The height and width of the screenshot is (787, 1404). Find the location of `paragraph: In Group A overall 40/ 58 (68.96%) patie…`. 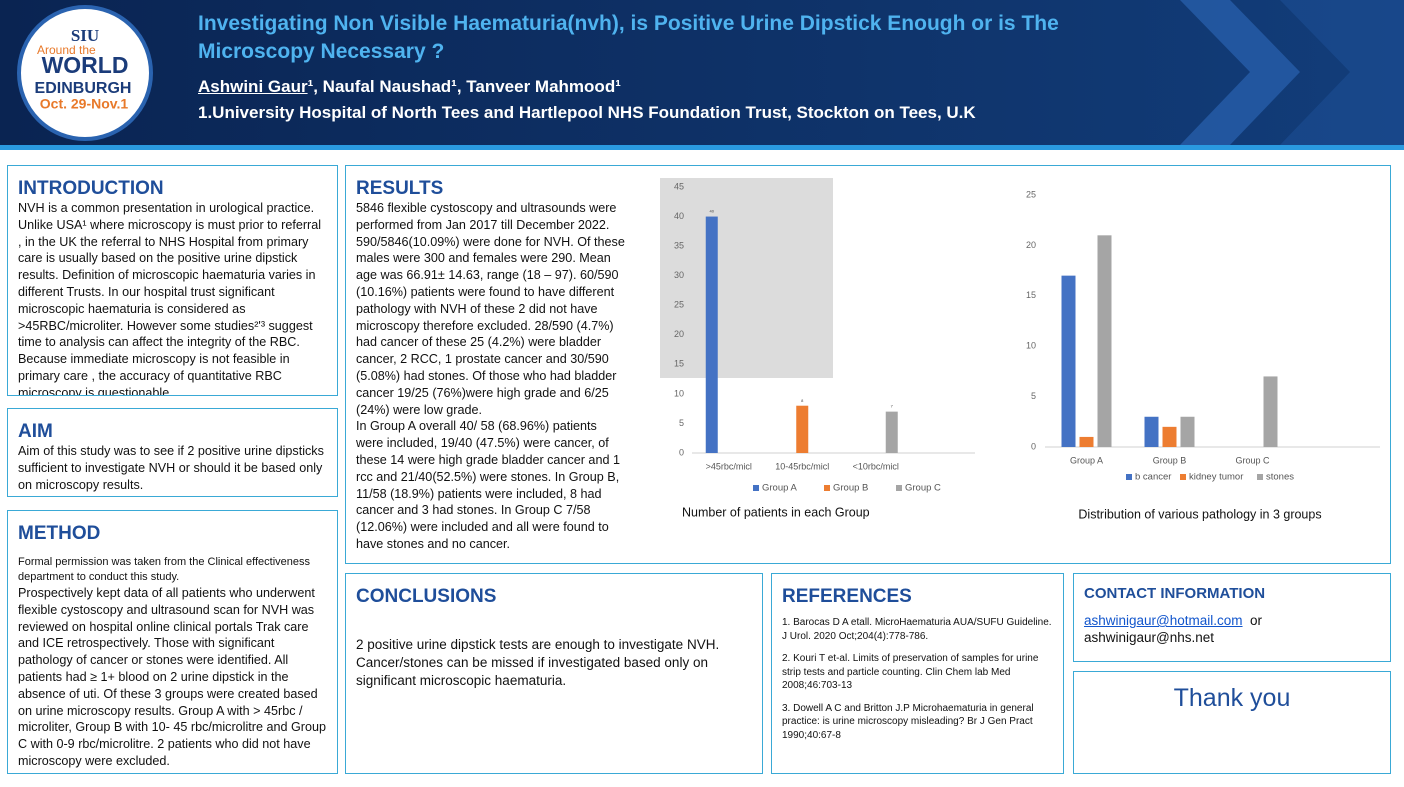

paragraph: In Group A overall 40/ 58 (68.96%) patie… is located at coordinates (488, 485).